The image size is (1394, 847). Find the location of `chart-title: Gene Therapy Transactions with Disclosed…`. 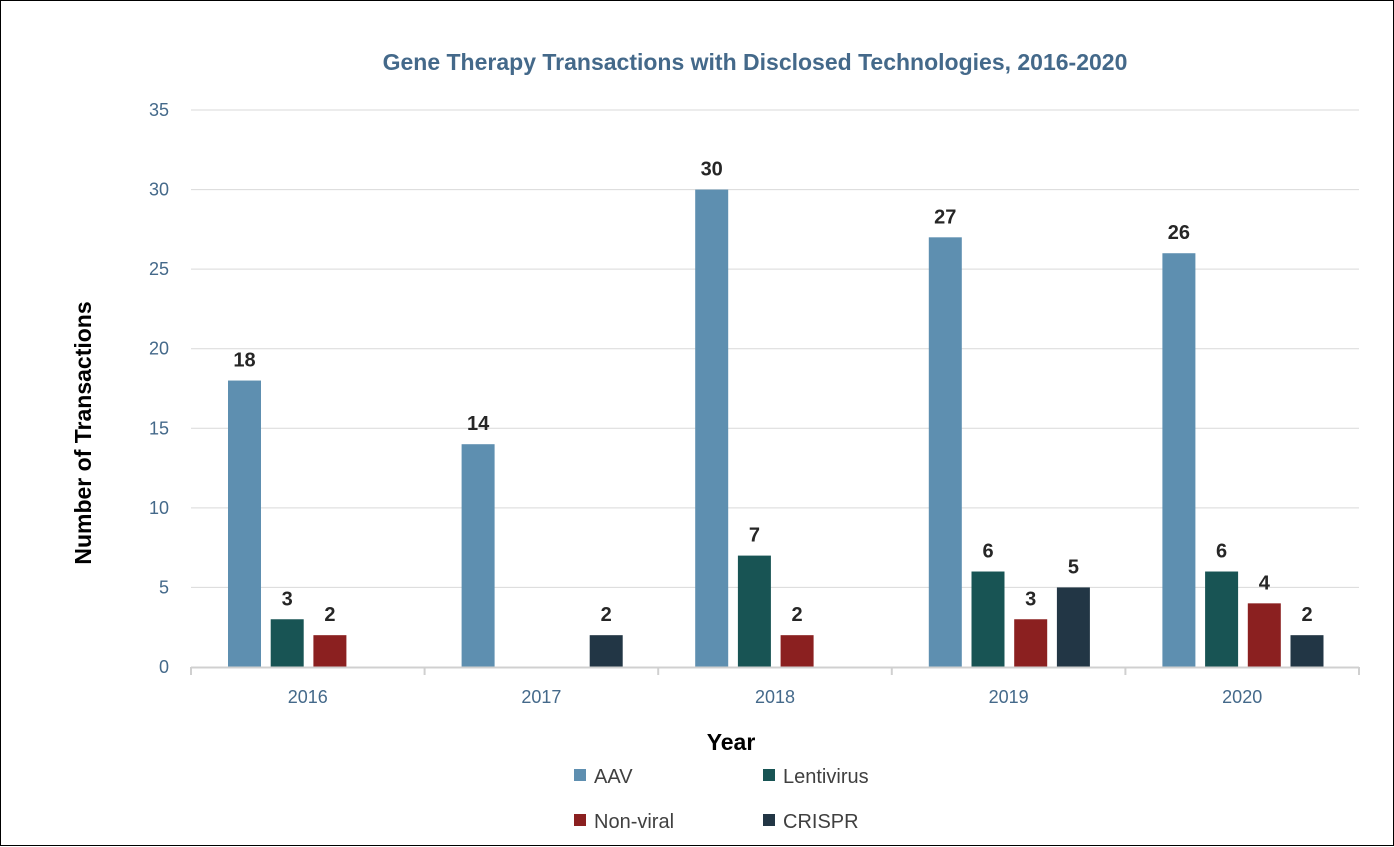

chart-title: Gene Therapy Transactions with Disclosed… is located at coordinates (755, 62).